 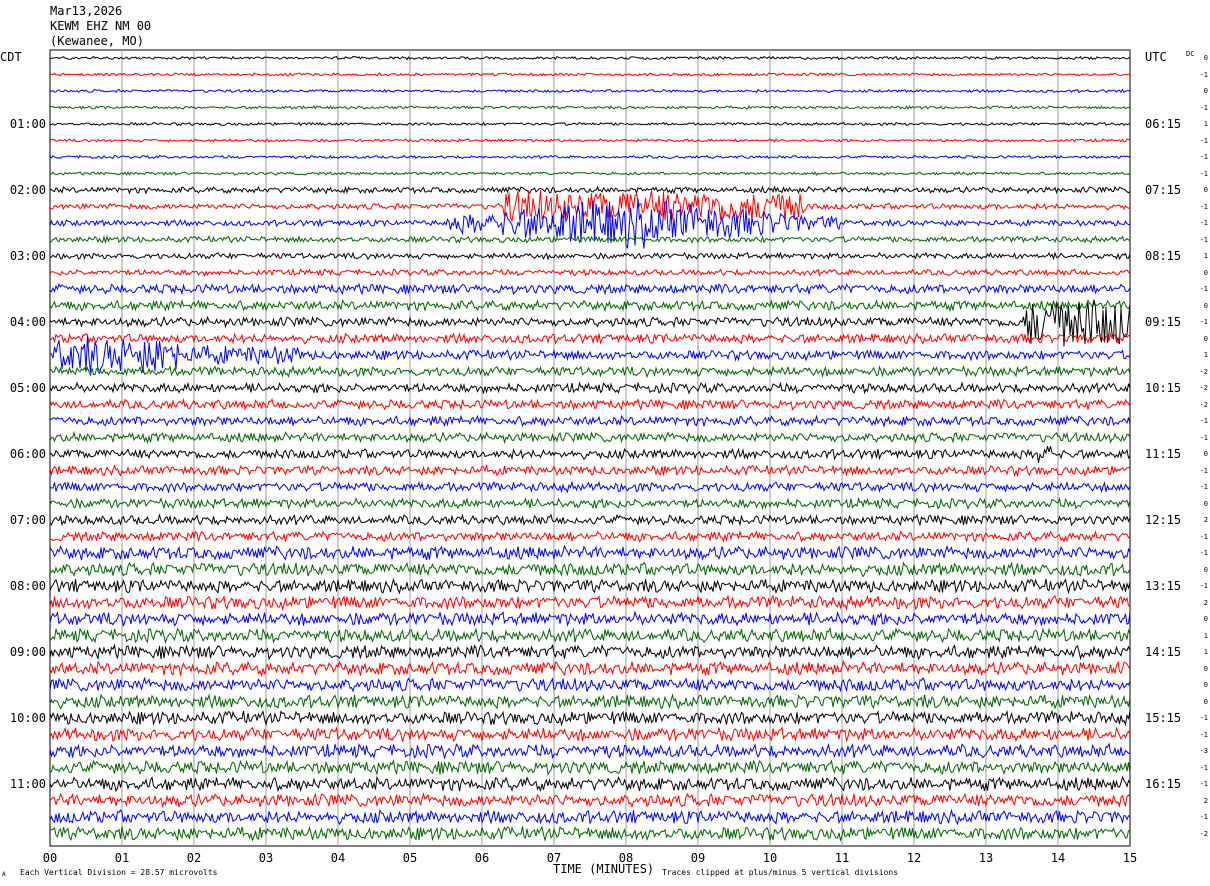 I want to click on right-timezone-label: UTC, so click(x=1156, y=57).